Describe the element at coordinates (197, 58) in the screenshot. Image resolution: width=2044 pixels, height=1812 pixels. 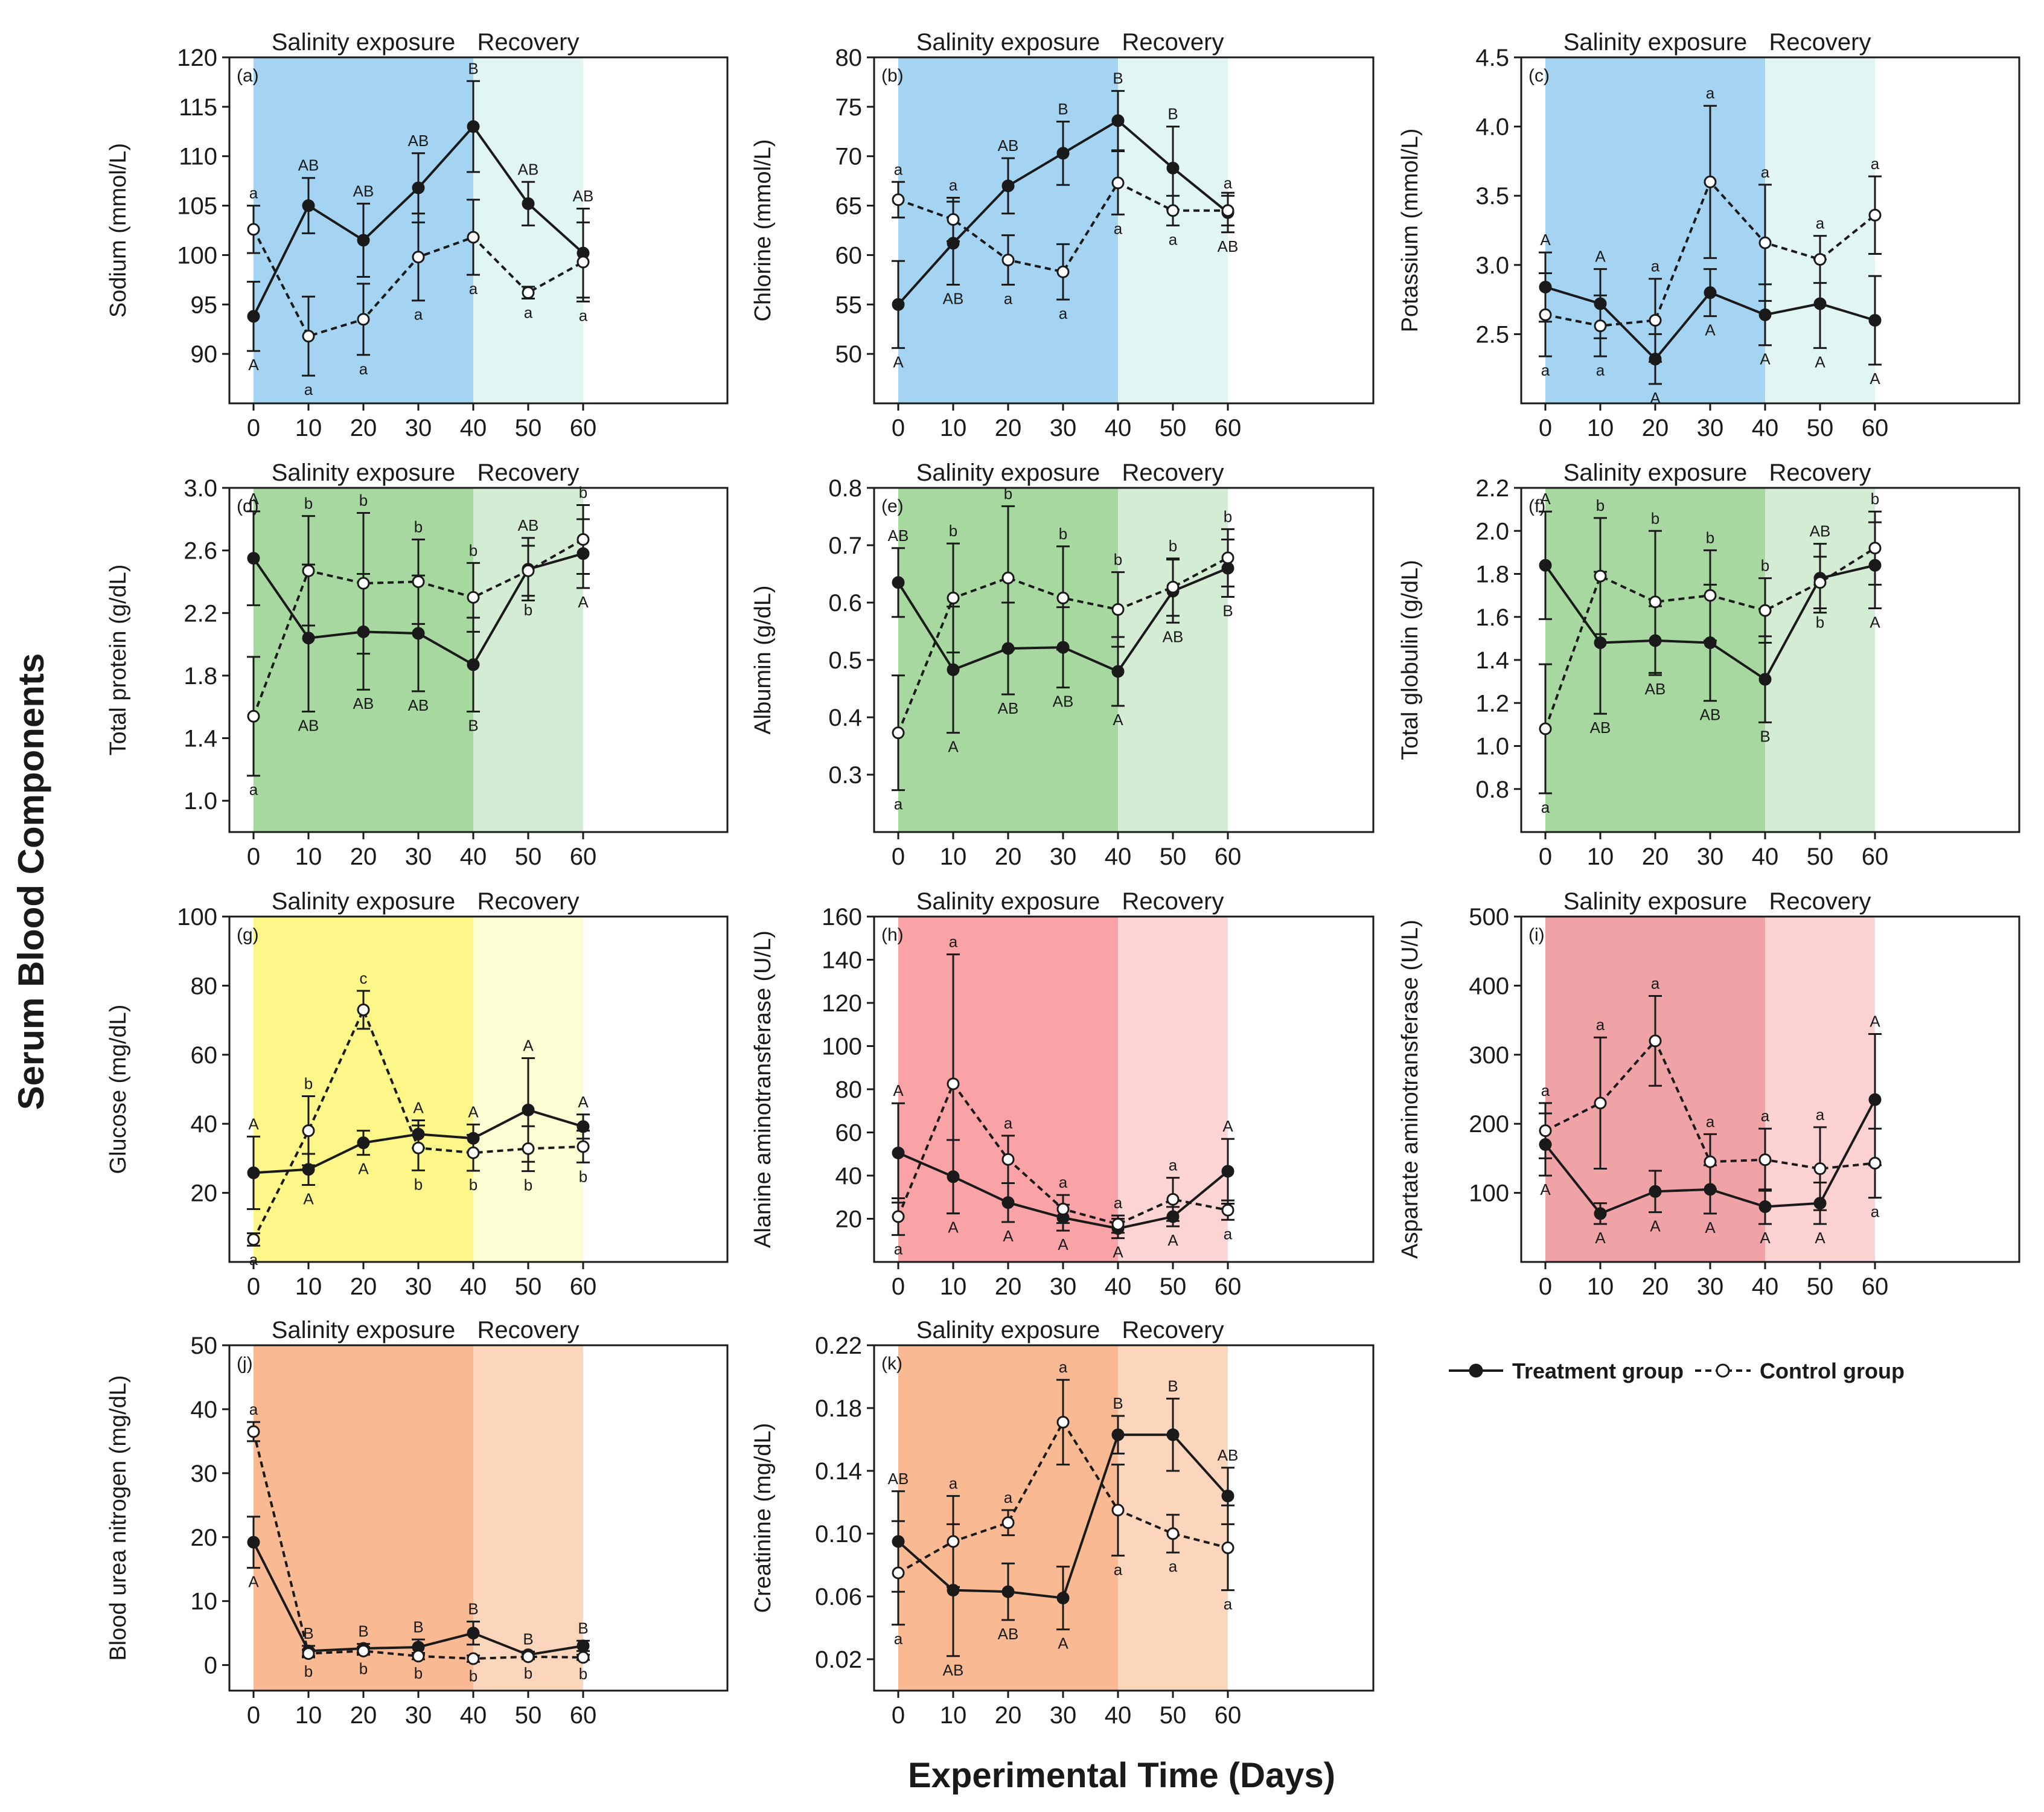
I see `y-tick-label: 120` at that location.